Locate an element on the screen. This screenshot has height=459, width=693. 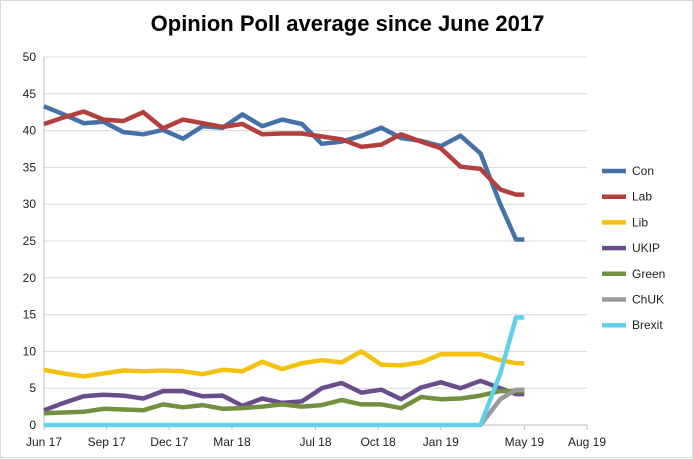
x-tick-label: Jun 17 is located at coordinates (44, 442).